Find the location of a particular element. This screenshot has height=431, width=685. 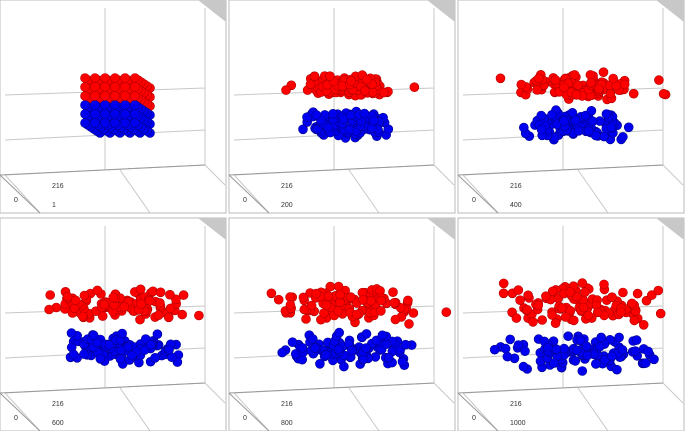

step-label: 400 is located at coordinates (516, 205).